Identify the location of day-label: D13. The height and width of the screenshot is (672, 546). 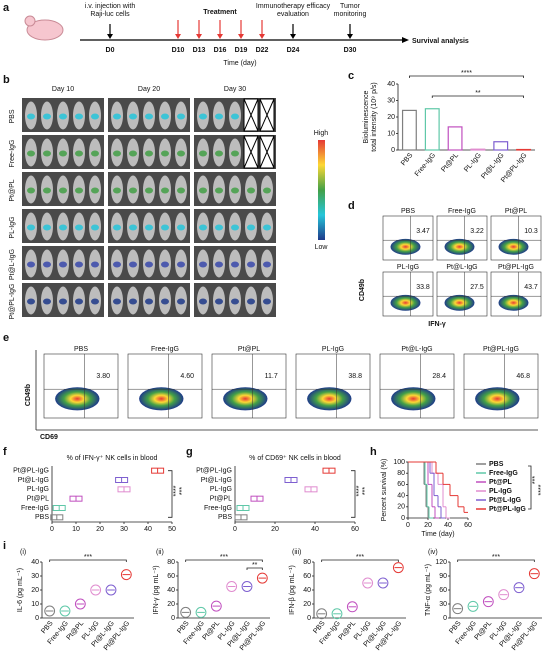
(199, 50).